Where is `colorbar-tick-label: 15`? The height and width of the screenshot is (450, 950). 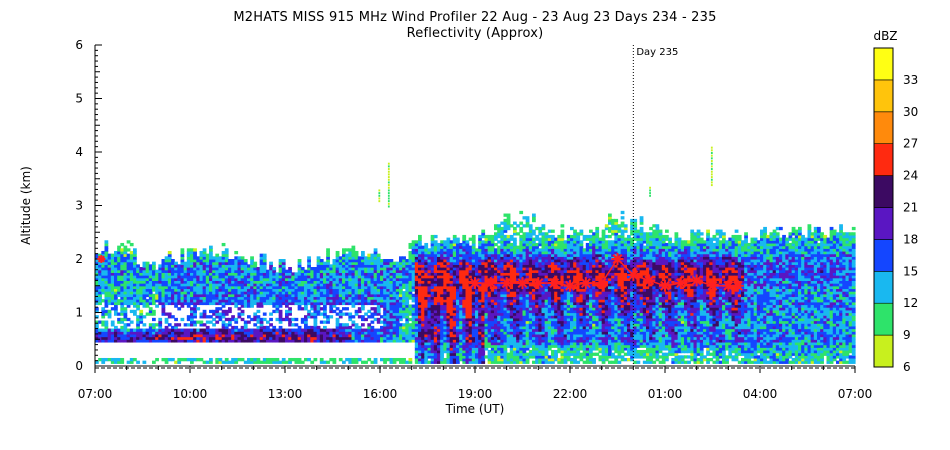
colorbar-tick-label: 15 is located at coordinates (910, 271).